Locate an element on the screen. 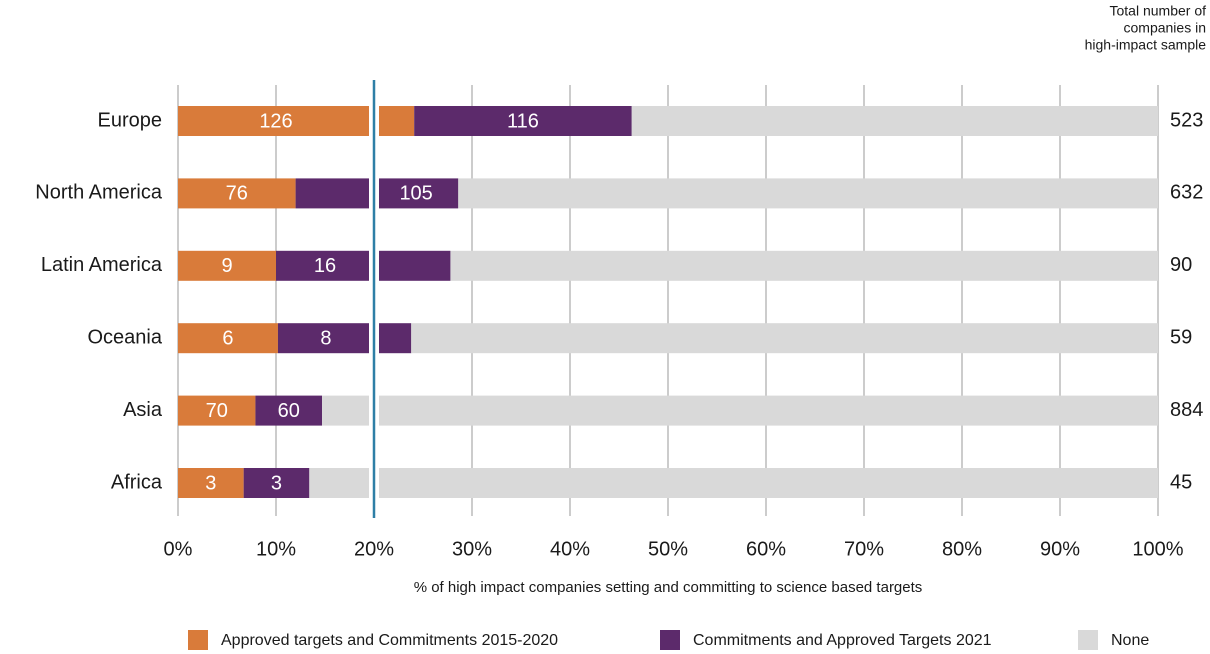 The image size is (1210, 654). data-label: 116 is located at coordinates (523, 121).